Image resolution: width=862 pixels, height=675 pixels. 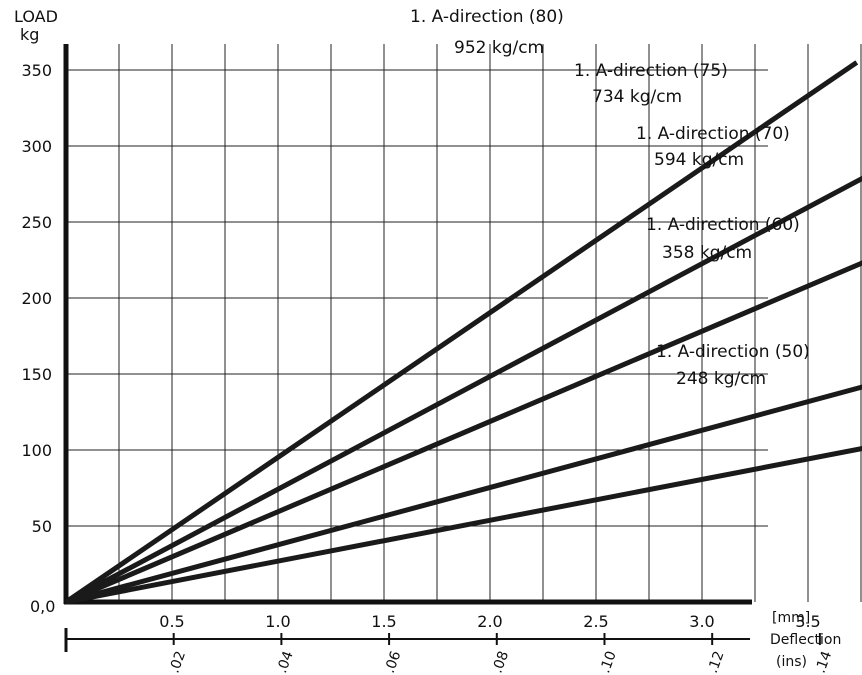 What do you see at coordinates (36, 222) in the screenshot?
I see `y-tick-label: 250` at bounding box center [36, 222].